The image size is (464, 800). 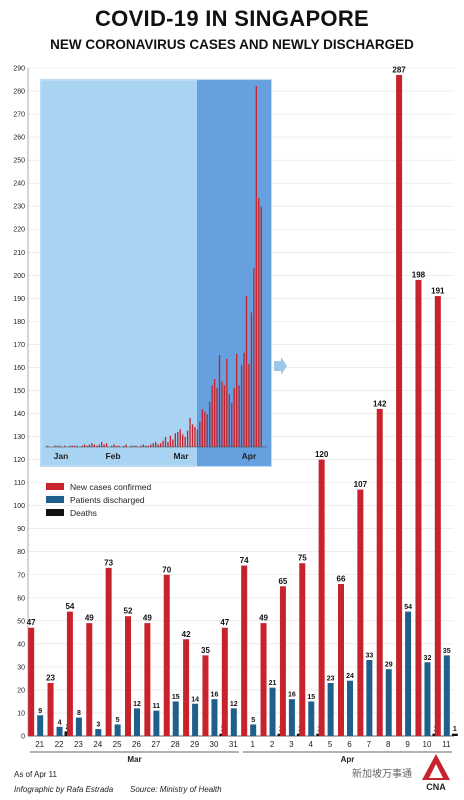 What do you see at coordinates (155, 744) in the screenshot?
I see `x-tick-label: 27` at bounding box center [155, 744].